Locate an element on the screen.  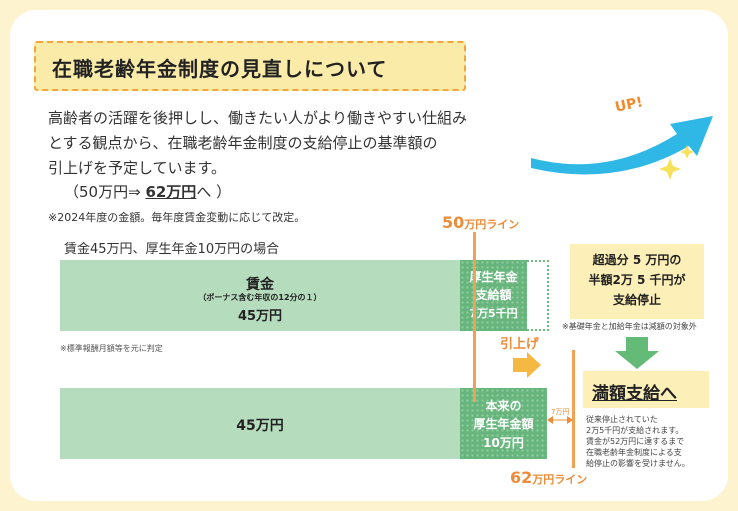
pension-new-amount: 10万円 is located at coordinates (503, 443).